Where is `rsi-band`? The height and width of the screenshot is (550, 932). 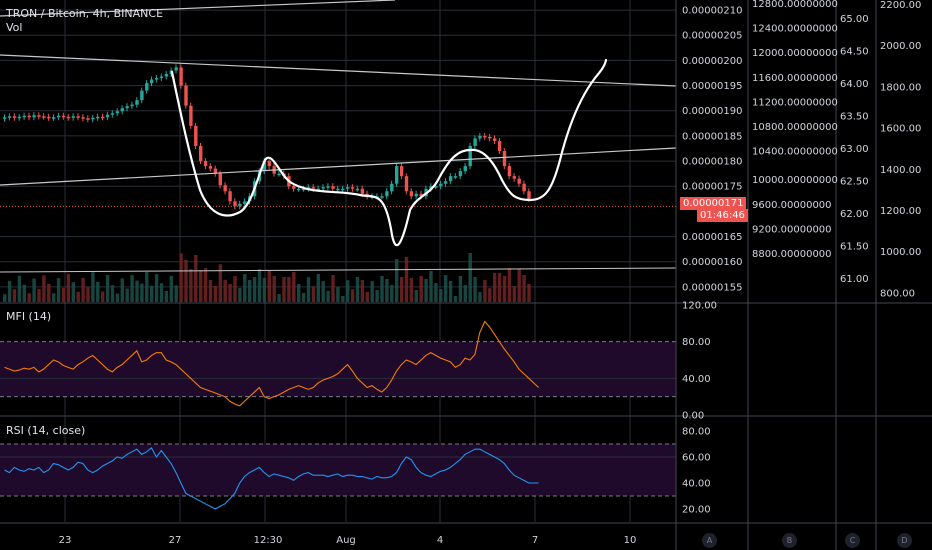
rsi-band is located at coordinates (338, 470).